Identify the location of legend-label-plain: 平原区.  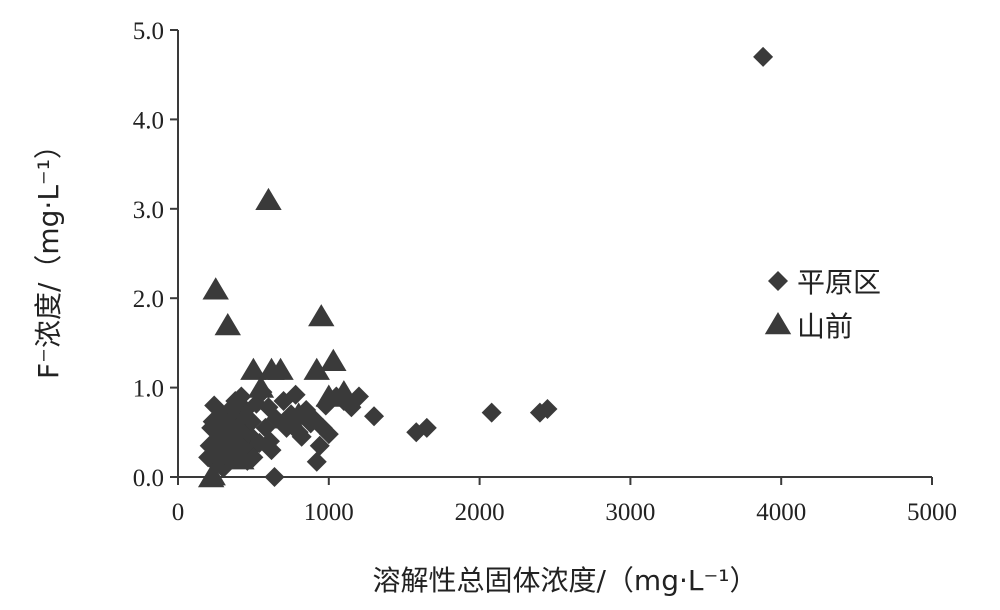
(839, 282).